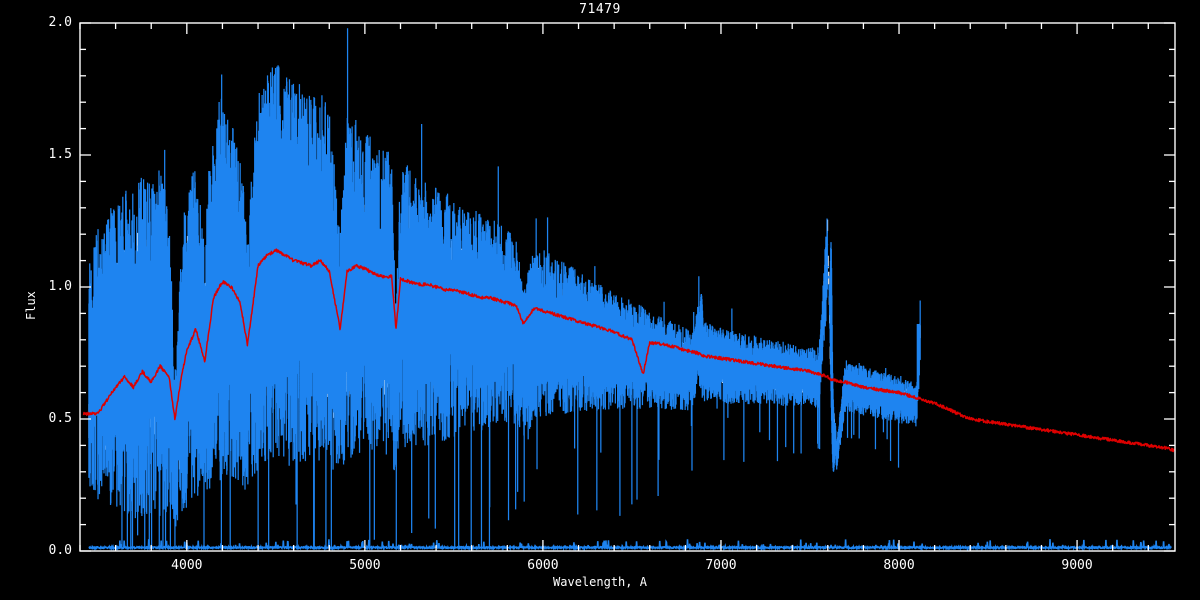  Describe the element at coordinates (60, 286) in the screenshot. I see `y-tick-label: 1.0` at that location.